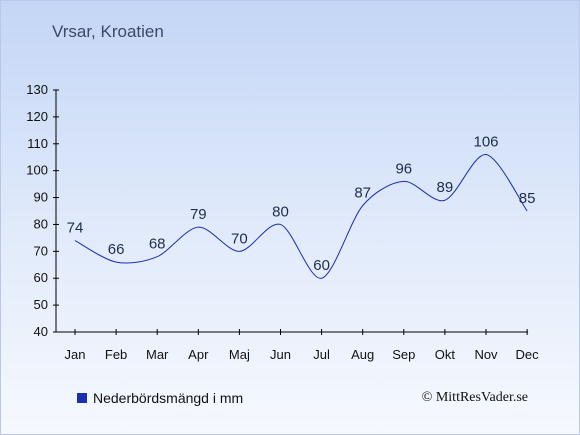 Image resolution: width=580 pixels, height=435 pixels. I want to click on data-label: 96, so click(403, 168).